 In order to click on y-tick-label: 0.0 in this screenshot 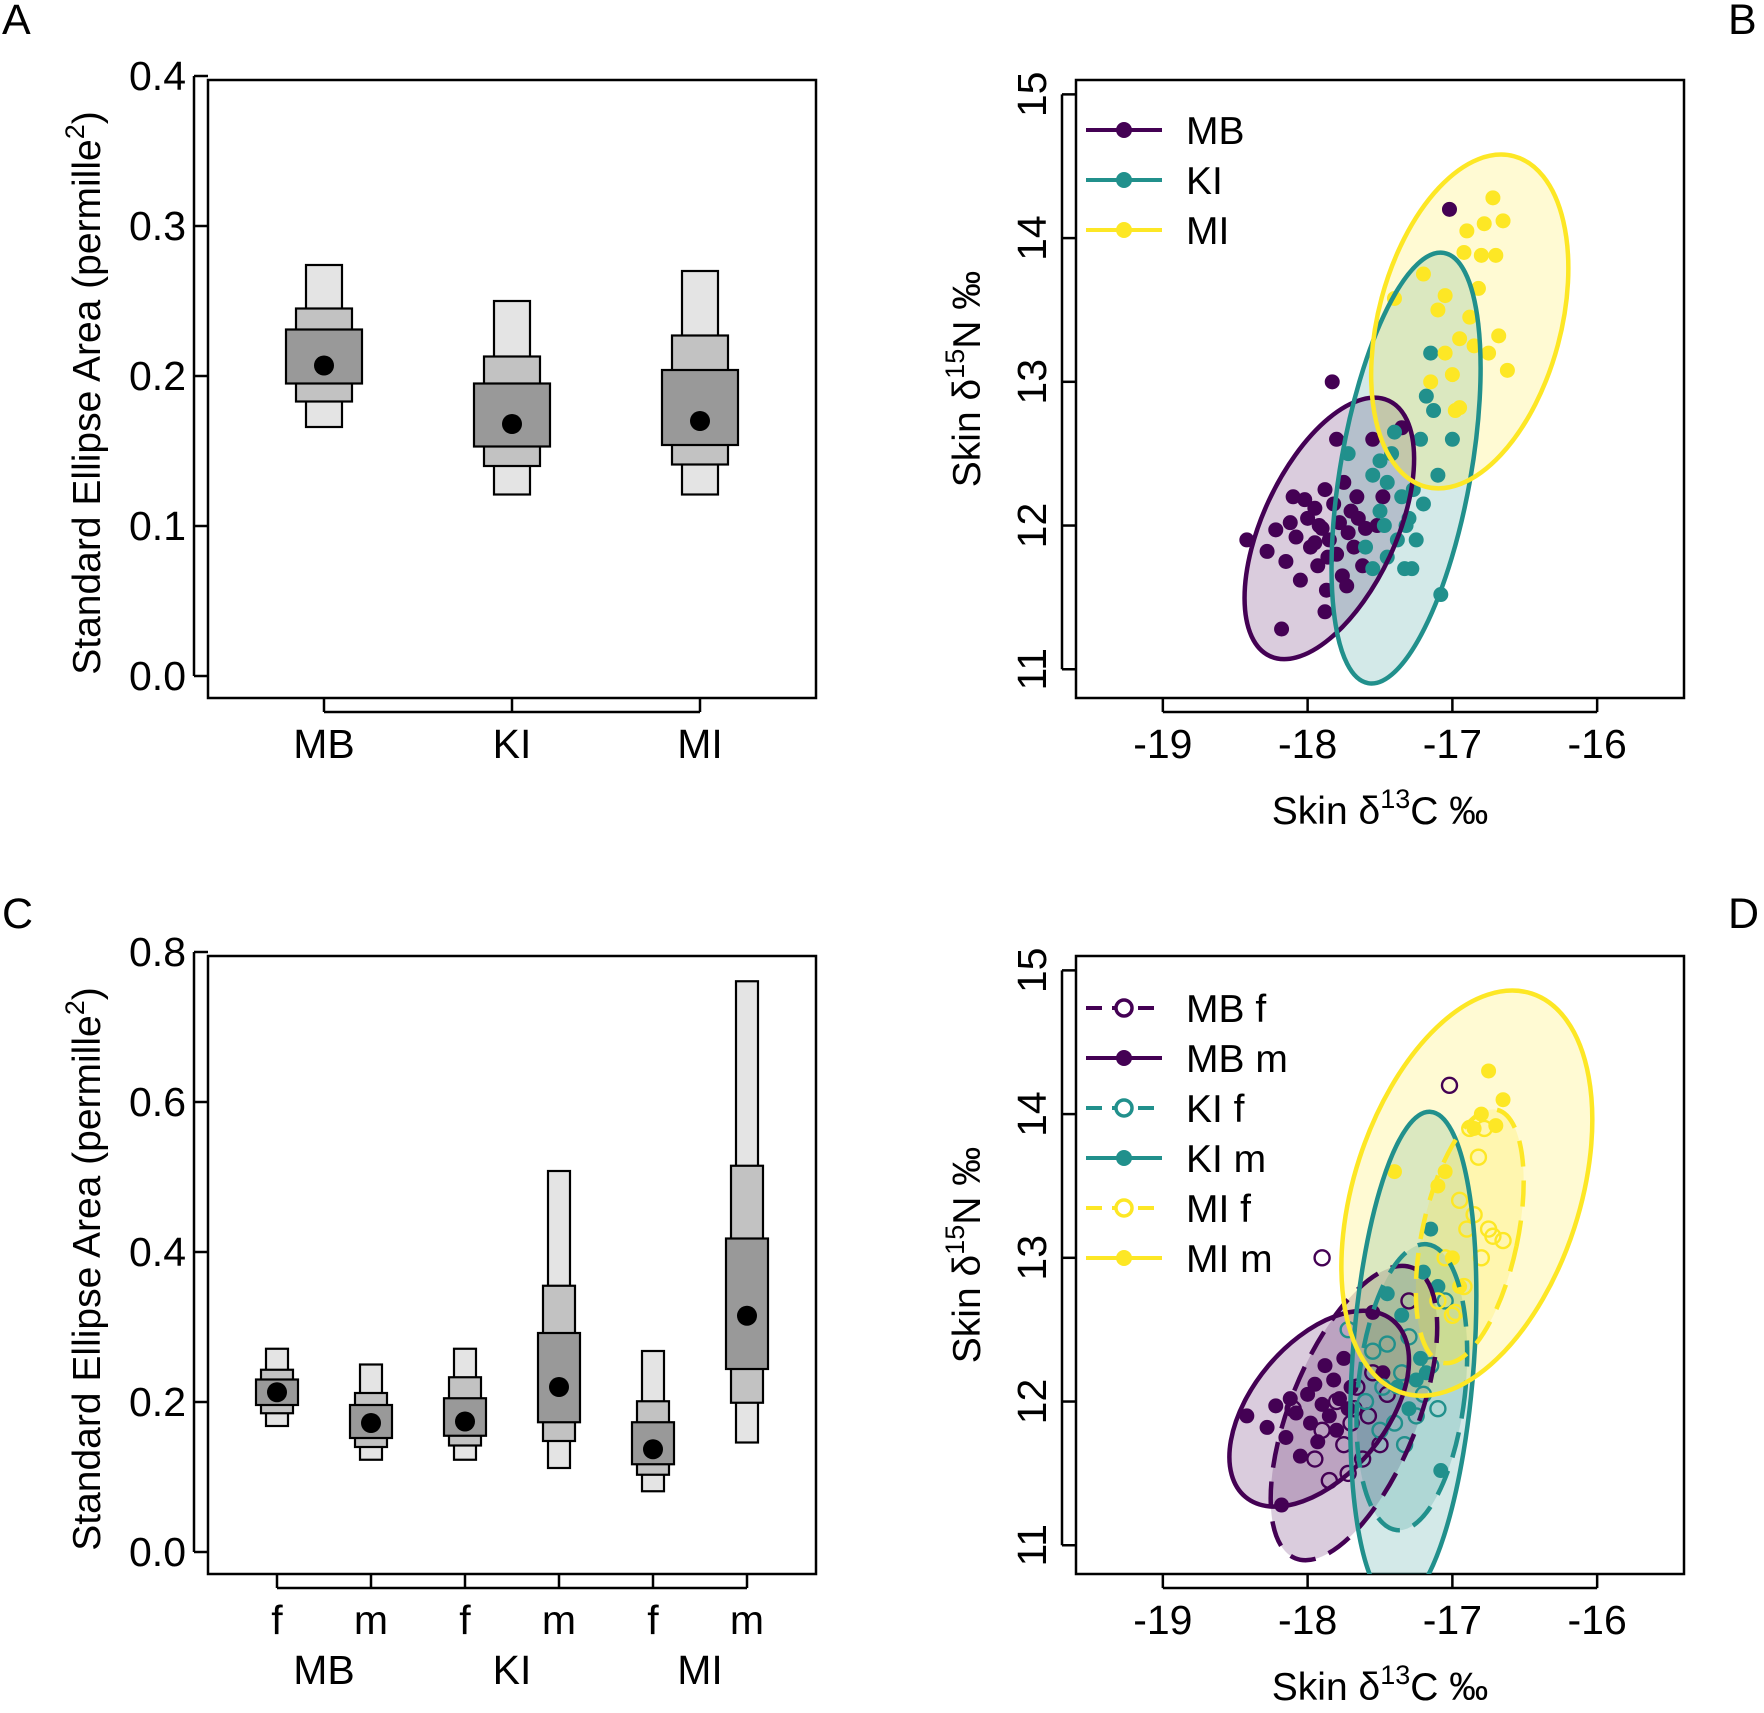, I will do `click(157, 1552)`.